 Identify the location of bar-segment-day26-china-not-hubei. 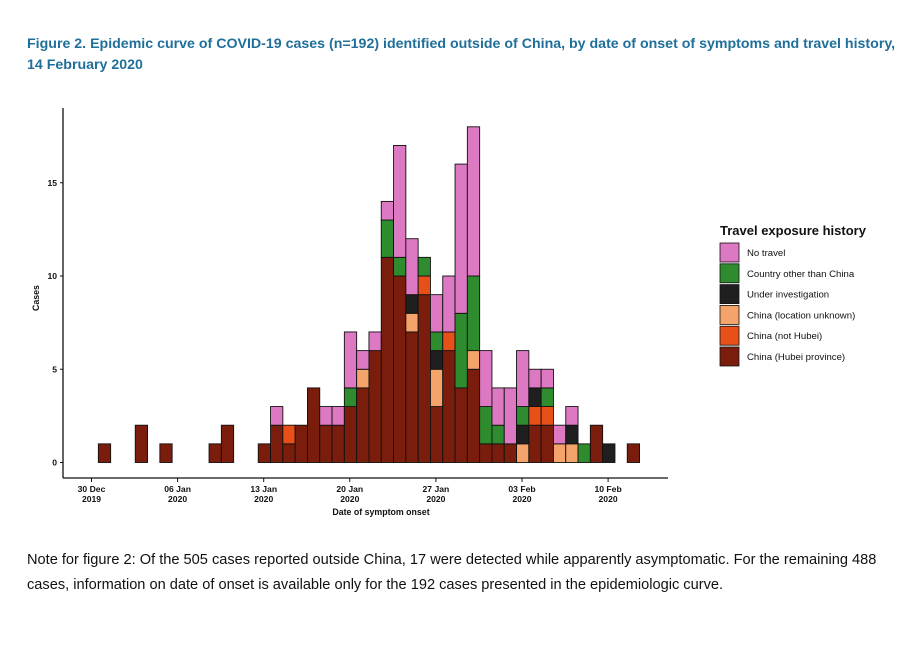
(424, 285).